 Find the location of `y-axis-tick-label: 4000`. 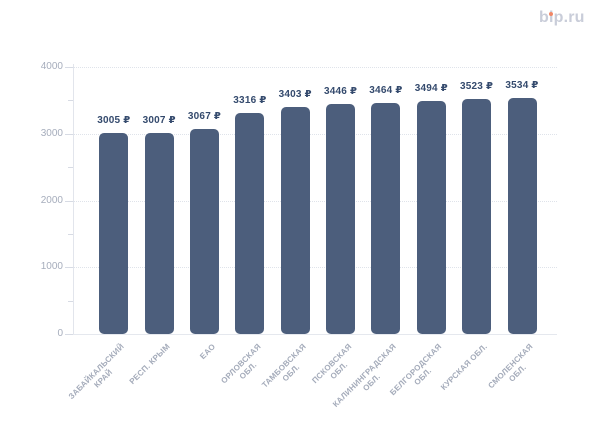

y-axis-tick-label: 4000 is located at coordinates (51, 66).